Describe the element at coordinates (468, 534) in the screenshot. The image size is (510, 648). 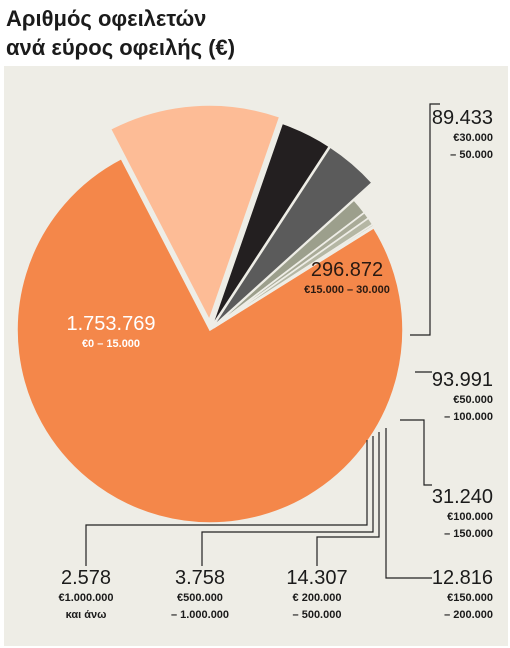
I see `range-label-s4-1: – 150.000` at that location.